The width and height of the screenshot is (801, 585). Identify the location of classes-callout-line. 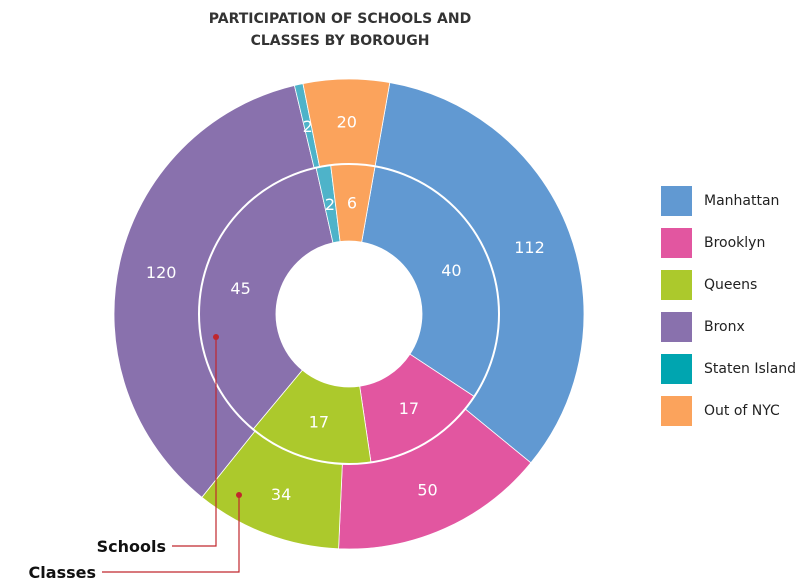
(171, 534).